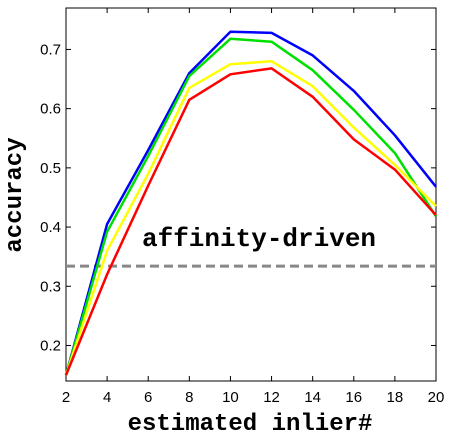 Image resolution: width=450 pixels, height=440 pixels. I want to click on x-tick-label: 18, so click(395, 397).